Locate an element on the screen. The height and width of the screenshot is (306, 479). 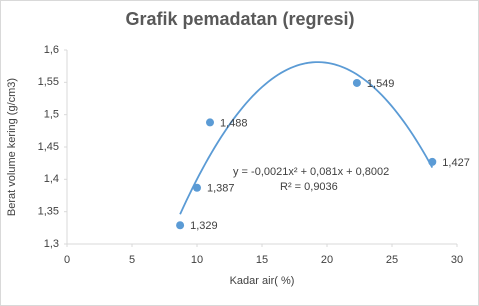
data-label: 1,427 is located at coordinates (456, 163).